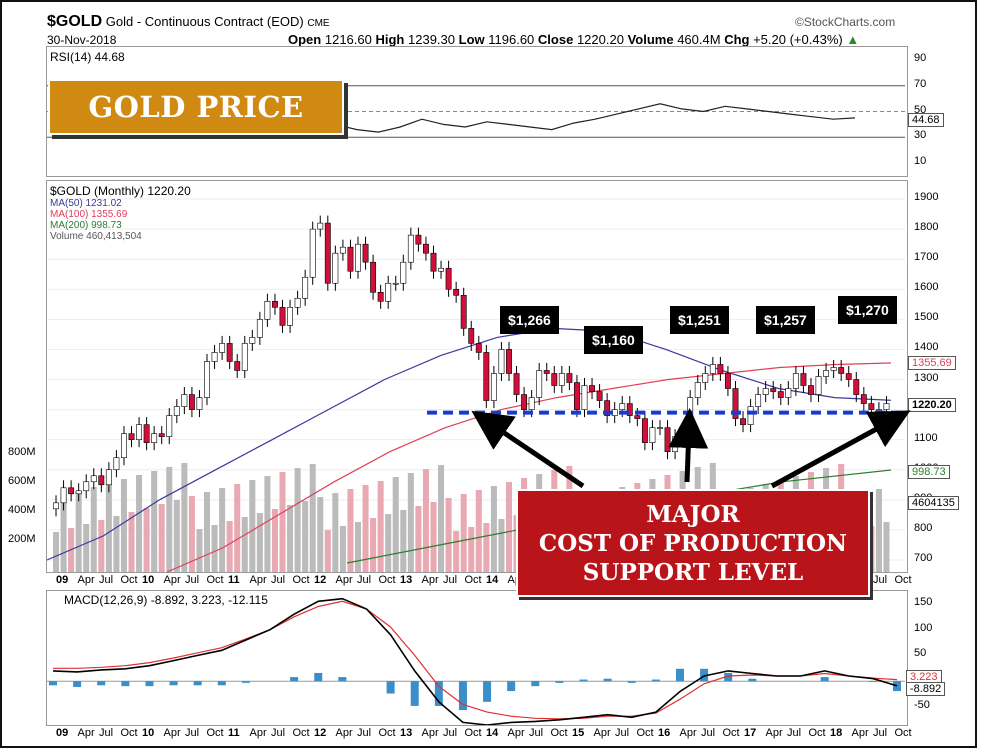 The image size is (981, 752). I want to click on legend-ma200: MA(200) 998.73, so click(86, 225).